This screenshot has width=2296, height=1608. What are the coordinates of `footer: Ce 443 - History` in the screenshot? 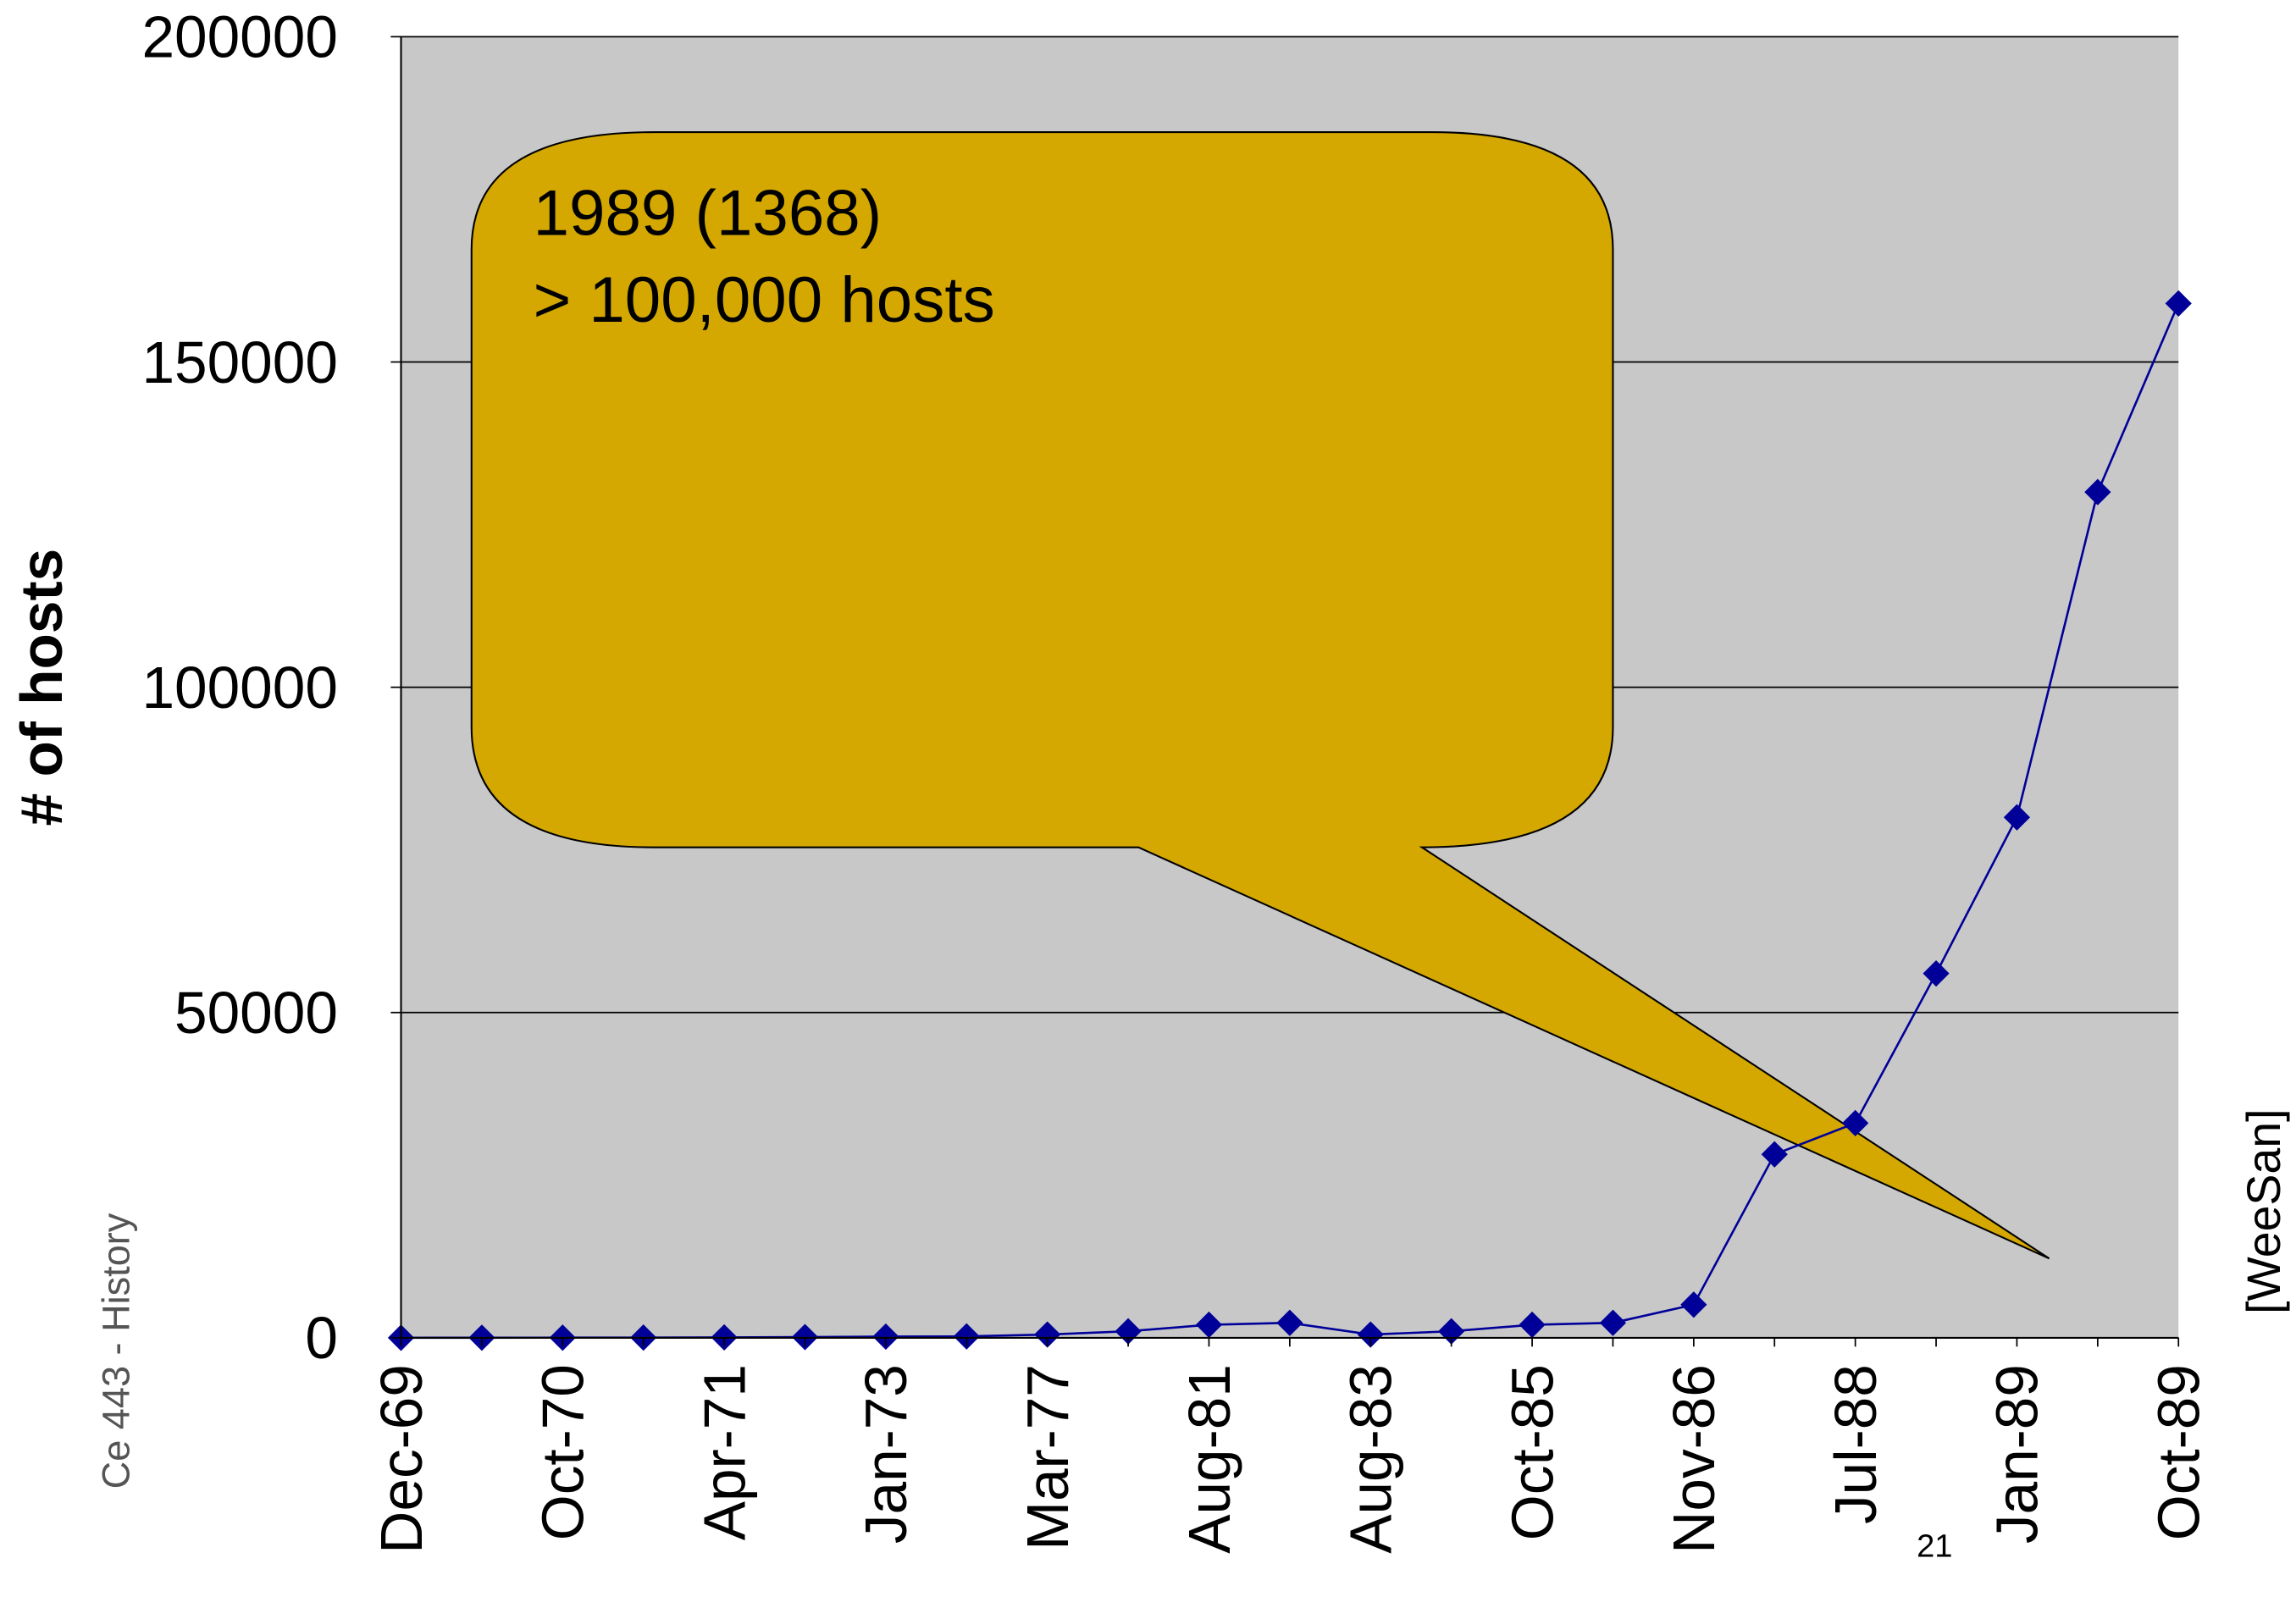 It's located at (117, 1351).